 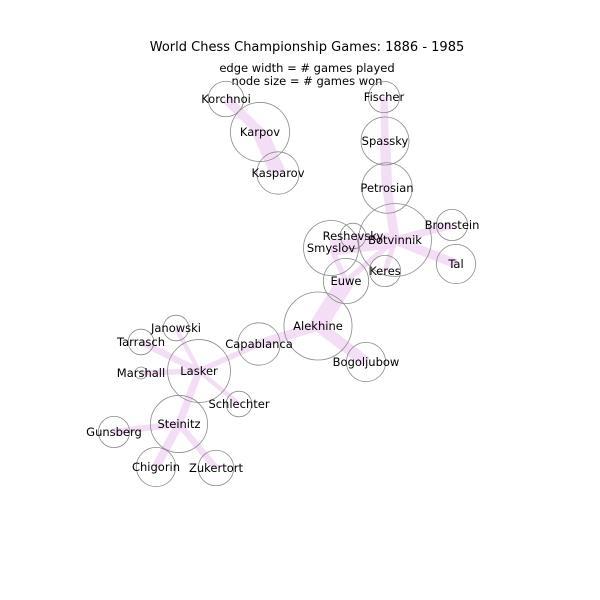 What do you see at coordinates (170, 356) in the screenshot?
I see `edge-lasker-tarrasch` at bounding box center [170, 356].